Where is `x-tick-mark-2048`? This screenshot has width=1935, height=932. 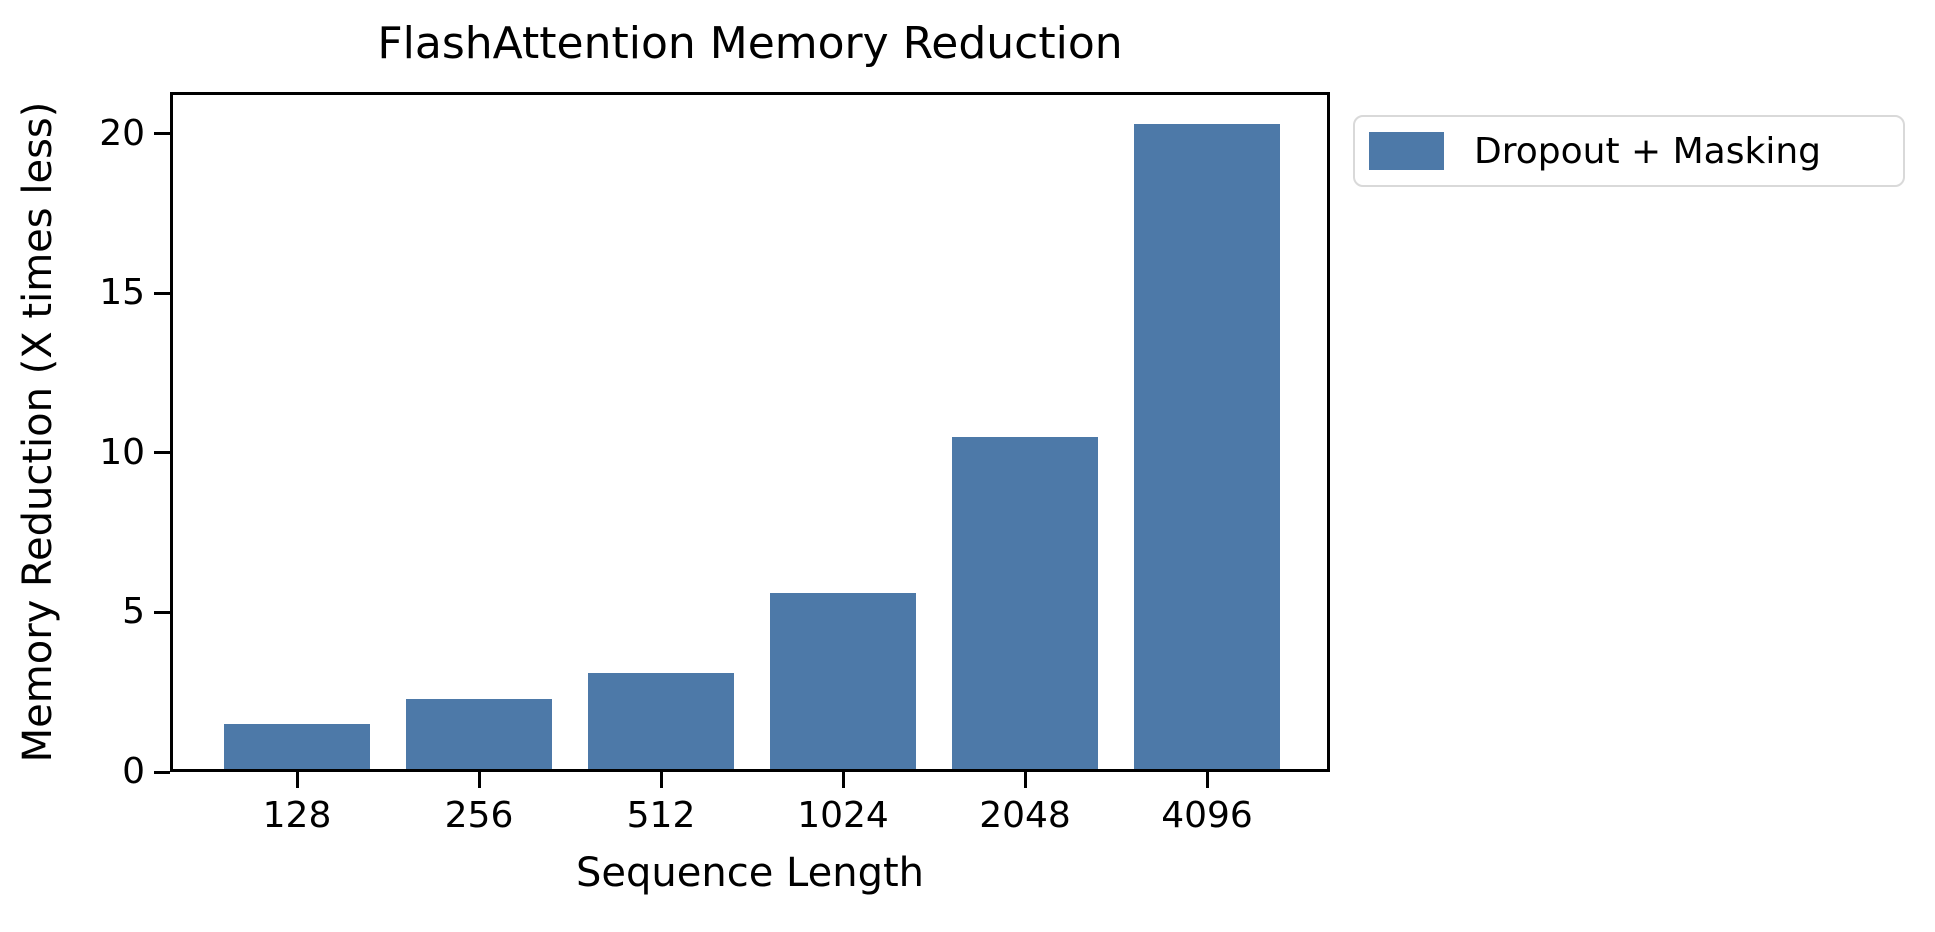
x-tick-mark-2048 is located at coordinates (1025, 780).